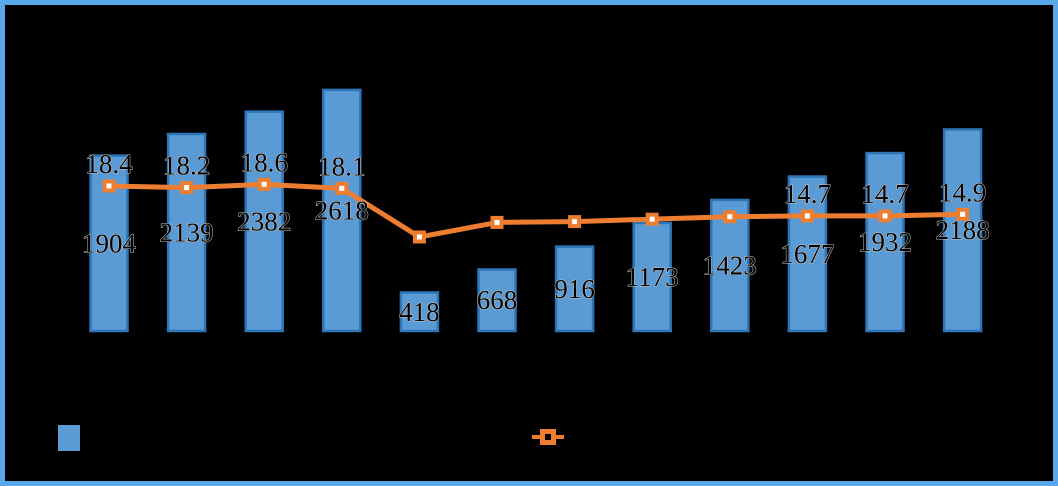 The height and width of the screenshot is (486, 1058). I want to click on bar-value-label: 2382, so click(264, 221).